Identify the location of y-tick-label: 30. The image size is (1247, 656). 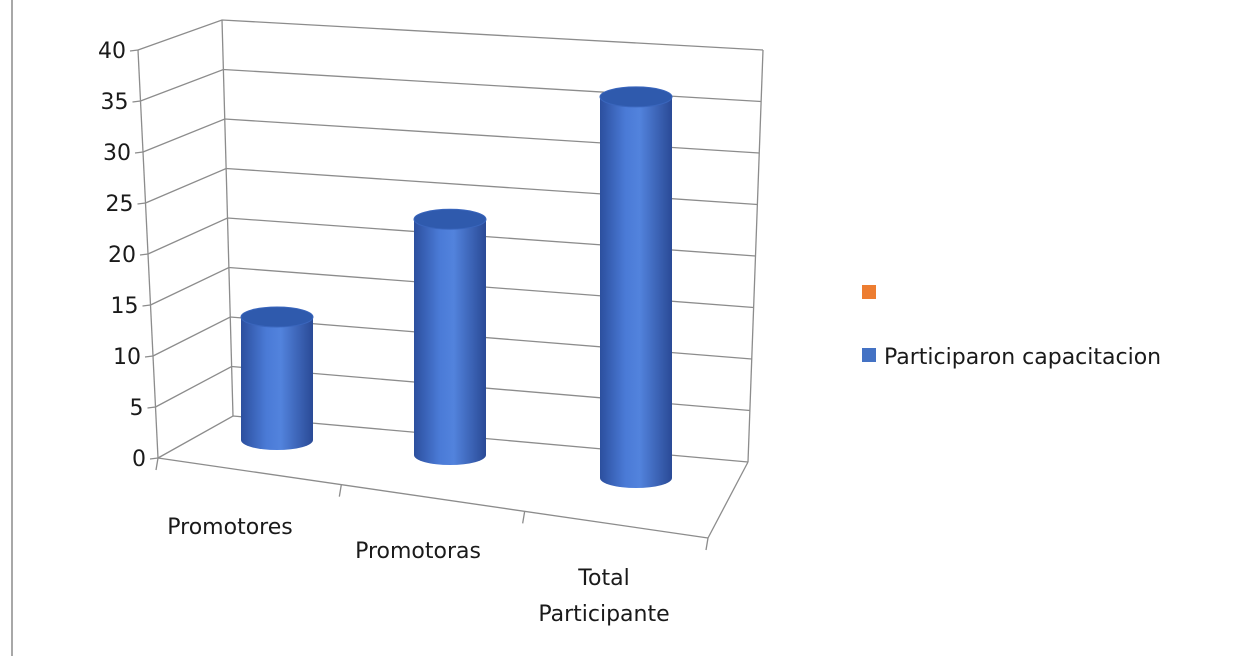
(117, 153).